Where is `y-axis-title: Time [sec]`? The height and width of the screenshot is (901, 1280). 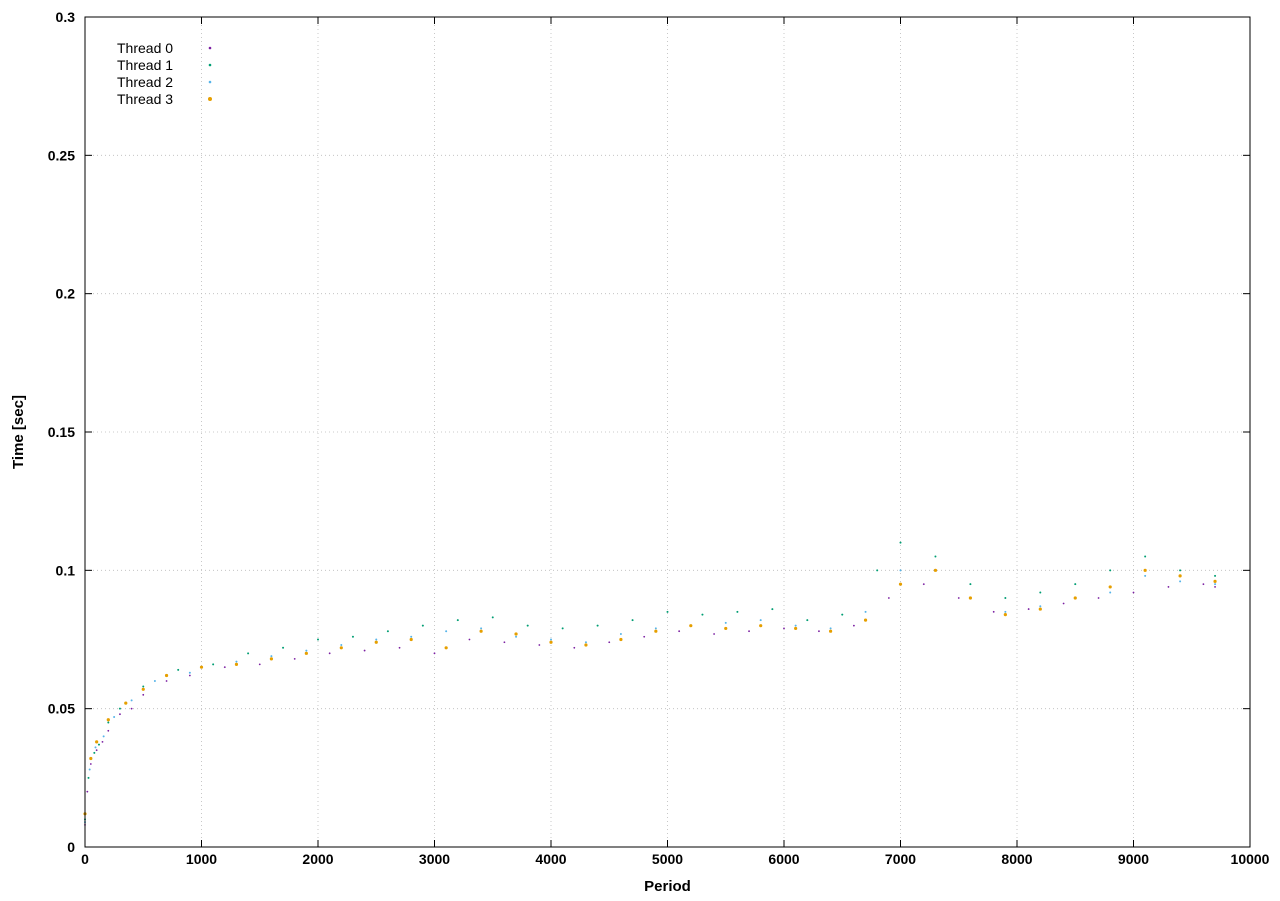 y-axis-title: Time [sec] is located at coordinates (18, 432).